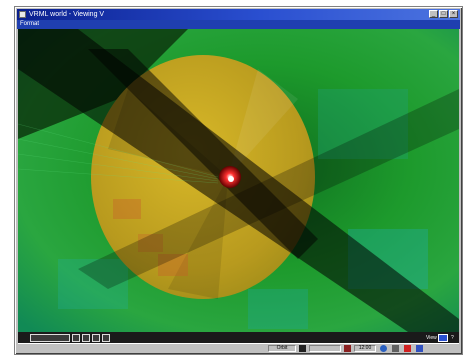 The height and width of the screenshot is (359, 469). Describe the element at coordinates (431, 338) in the screenshot. I see `view-label: View` at that location.